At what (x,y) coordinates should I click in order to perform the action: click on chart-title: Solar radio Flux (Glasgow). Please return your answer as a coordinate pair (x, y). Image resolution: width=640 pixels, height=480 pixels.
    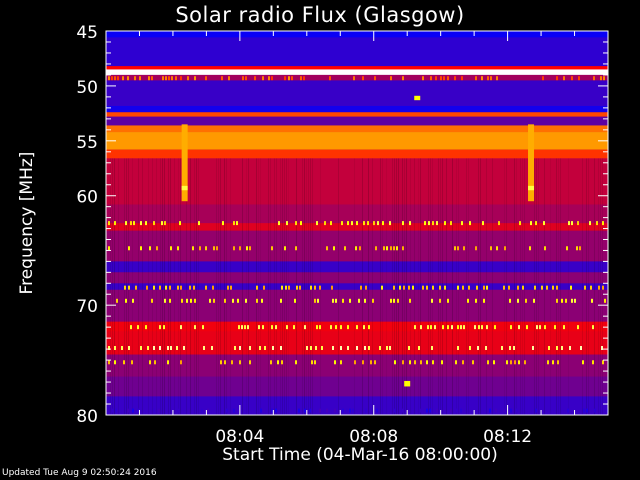
    Looking at the image, I should click on (320, 15).